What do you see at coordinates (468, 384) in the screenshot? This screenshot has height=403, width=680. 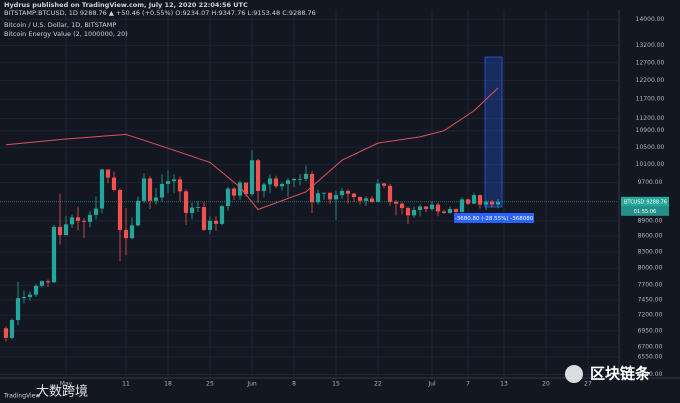 I see `x-tick-label: 7` at bounding box center [468, 384].